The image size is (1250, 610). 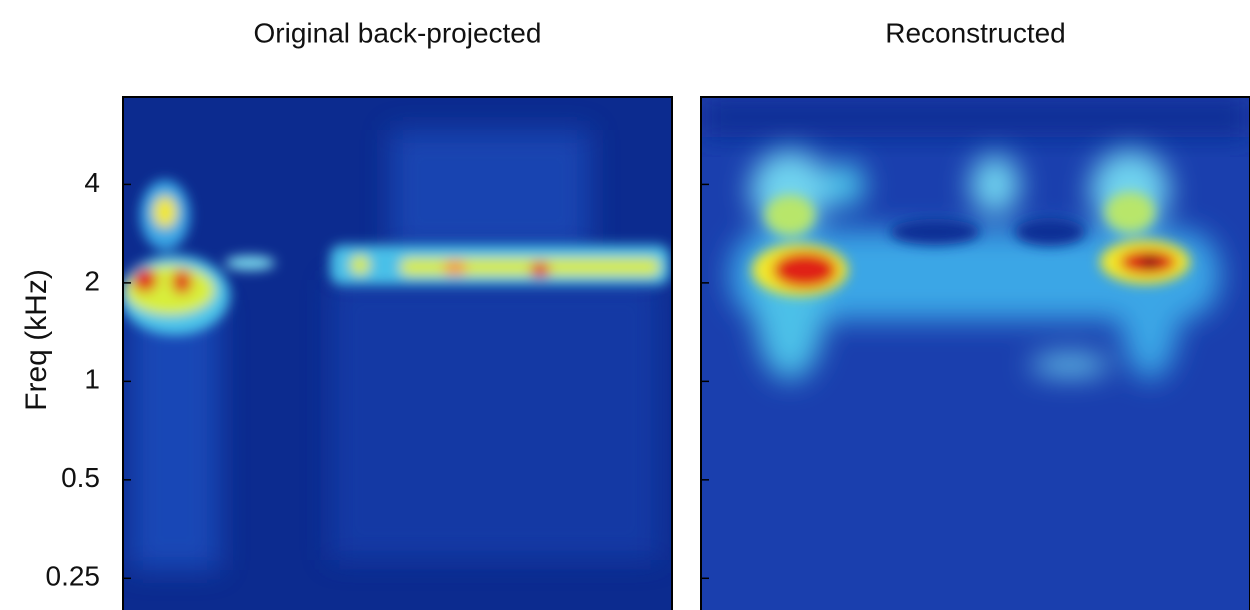 What do you see at coordinates (398, 32) in the screenshot?
I see `panel-title: Original back-projected` at bounding box center [398, 32].